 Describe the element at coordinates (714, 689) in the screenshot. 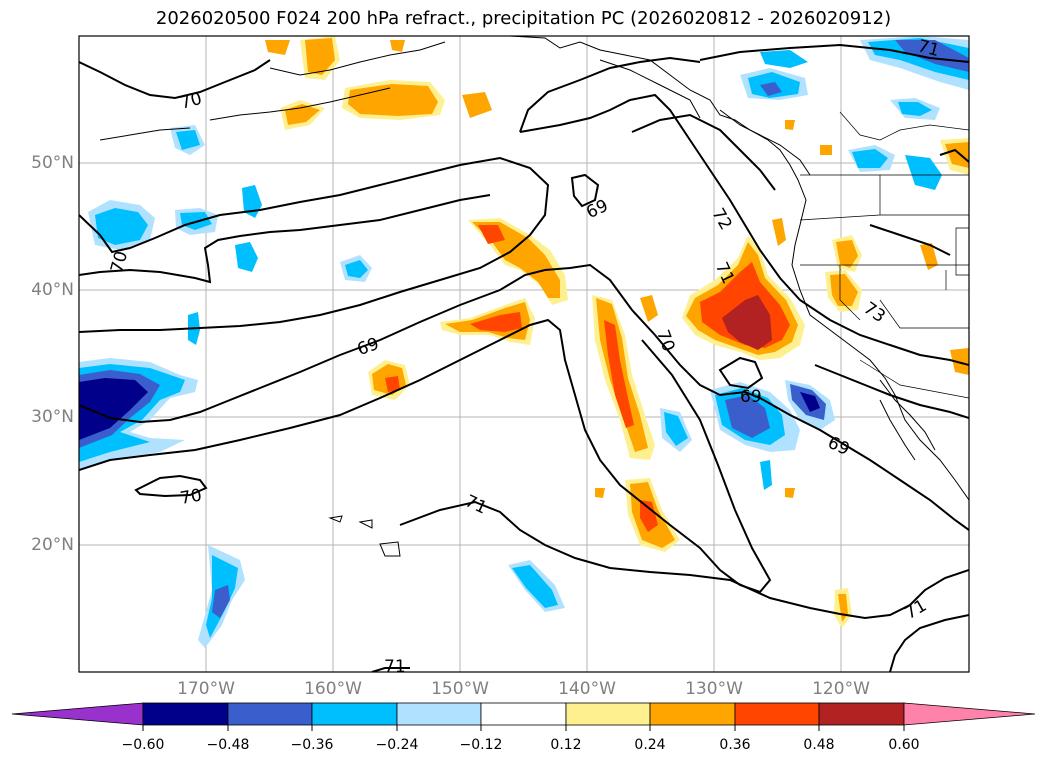

I see `lon-label: 130°W` at that location.